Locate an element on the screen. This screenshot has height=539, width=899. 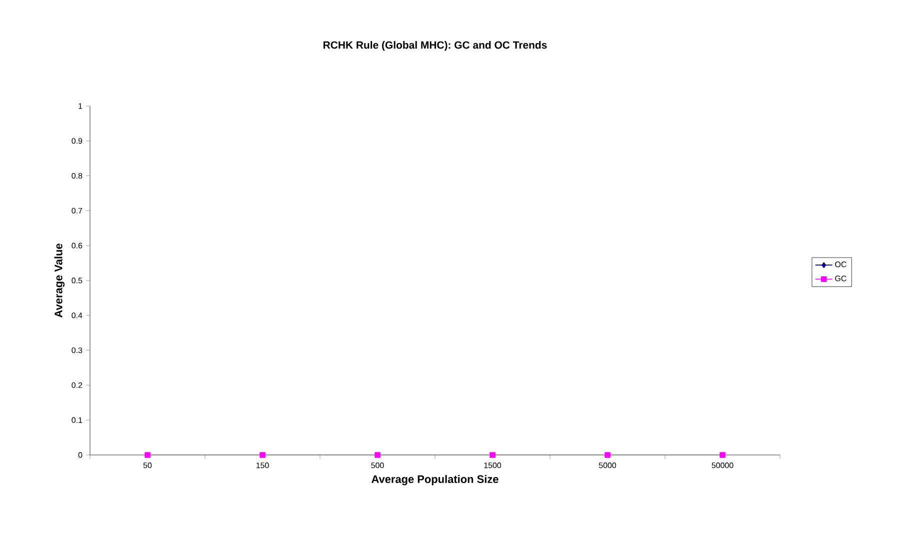
y-axis-title: Average Value is located at coordinates (59, 281).